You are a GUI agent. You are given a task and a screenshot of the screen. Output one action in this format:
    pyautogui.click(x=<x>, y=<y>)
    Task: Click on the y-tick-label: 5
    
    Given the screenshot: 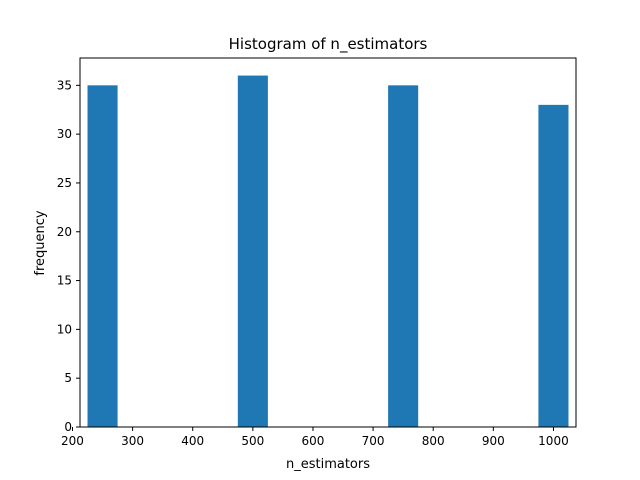 What is the action you would take?
    pyautogui.click(x=68, y=378)
    